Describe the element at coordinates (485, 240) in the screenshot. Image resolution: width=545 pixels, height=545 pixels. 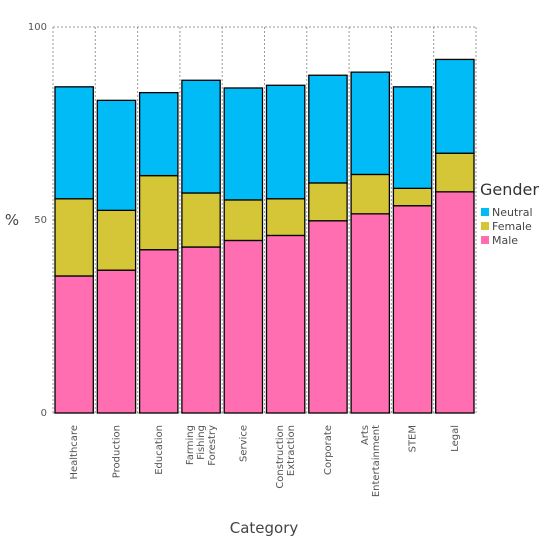
I see `legend-swatch-male` at that location.